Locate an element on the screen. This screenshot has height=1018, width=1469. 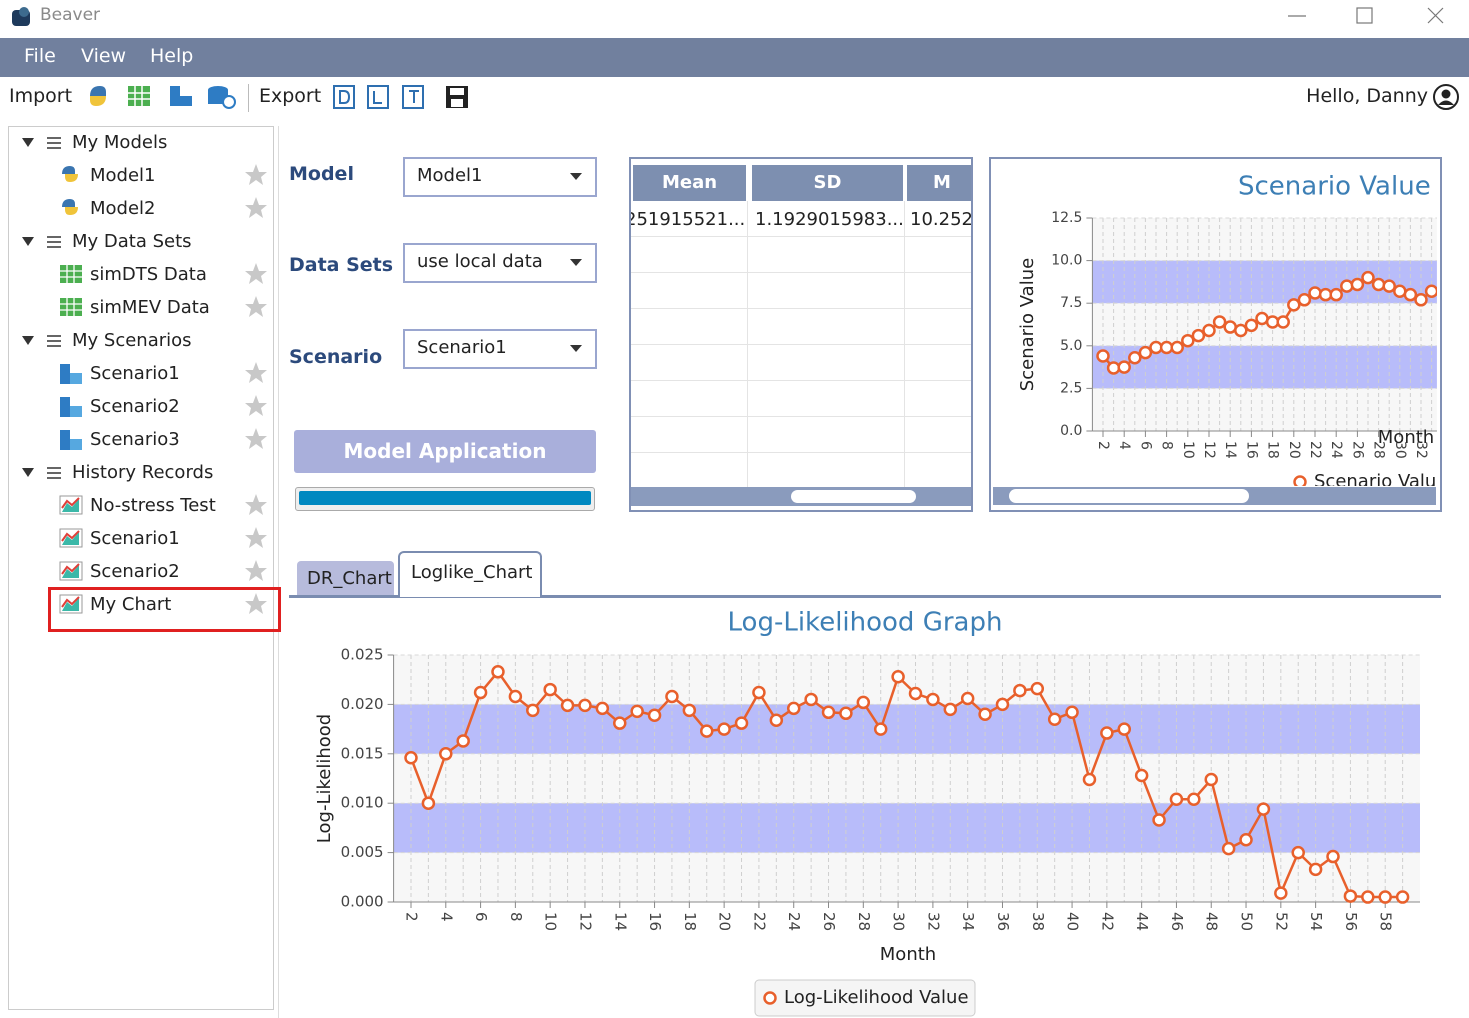
menu-item: File is located at coordinates (40, 56).